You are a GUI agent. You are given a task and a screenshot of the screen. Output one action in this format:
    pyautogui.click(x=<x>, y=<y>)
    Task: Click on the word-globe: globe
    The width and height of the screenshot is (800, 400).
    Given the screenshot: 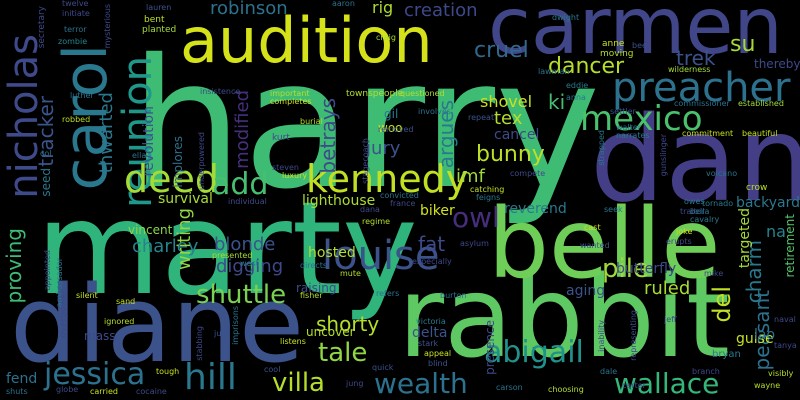 What is the action you would take?
    pyautogui.click(x=67, y=389)
    